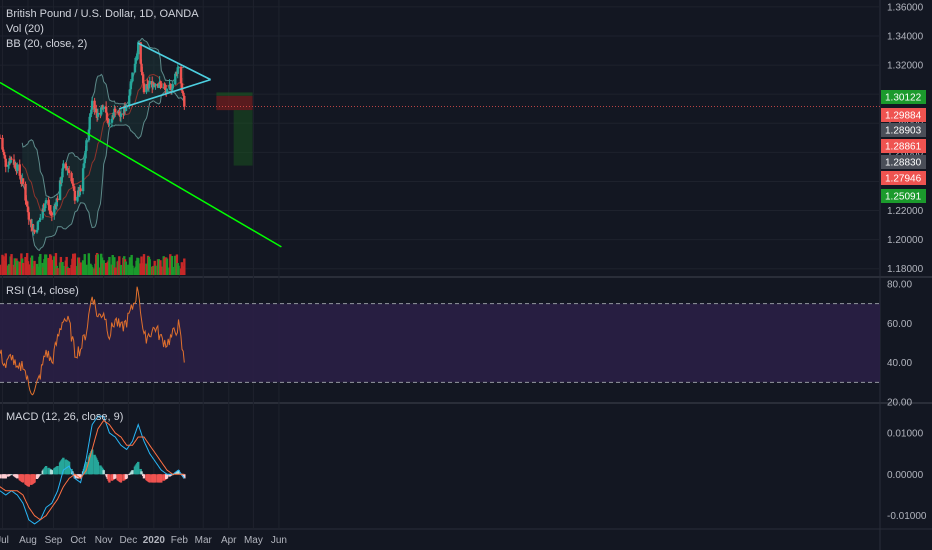 This screenshot has height=550, width=932. What do you see at coordinates (47, 44) in the screenshot?
I see `main-legend-bb: BB (20, close, 2)` at bounding box center [47, 44].